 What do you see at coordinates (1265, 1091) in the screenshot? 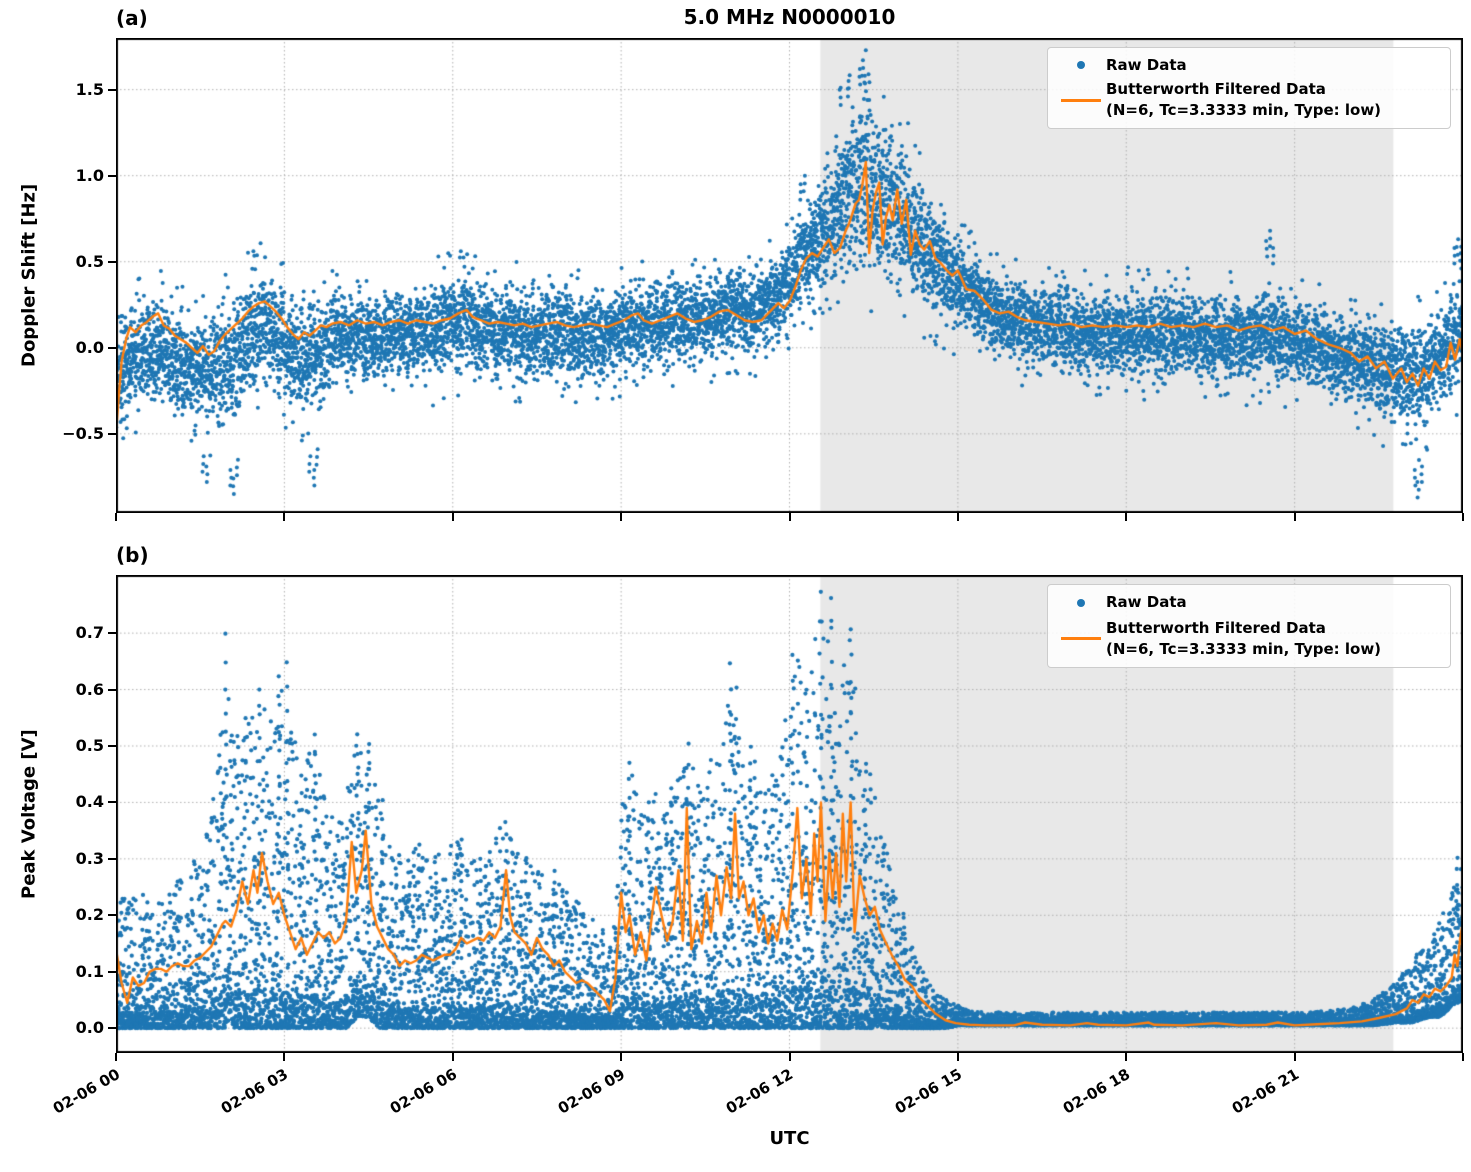
I see `x-tick-label: 02-06 21` at bounding box center [1265, 1091].